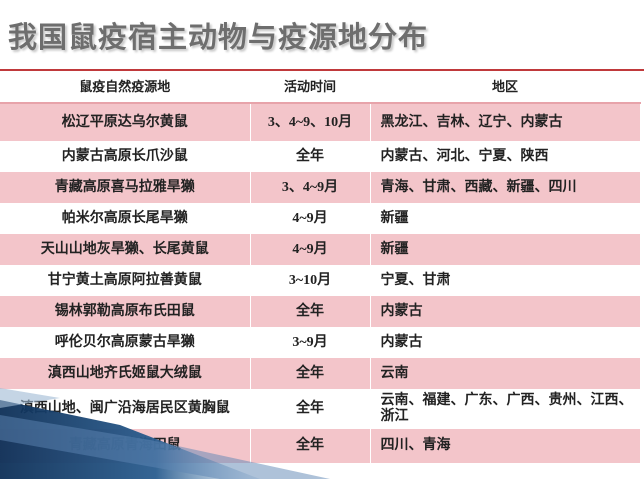  I want to click on table-cell: 甘宁黄土高原阿拉善黄鼠, so click(125, 280).